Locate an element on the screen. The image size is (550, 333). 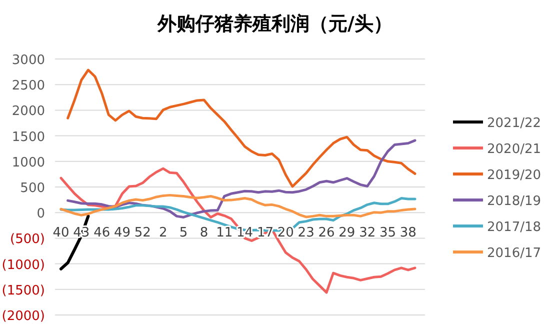
y-tick-label: (2000) is located at coordinates (23, 316).